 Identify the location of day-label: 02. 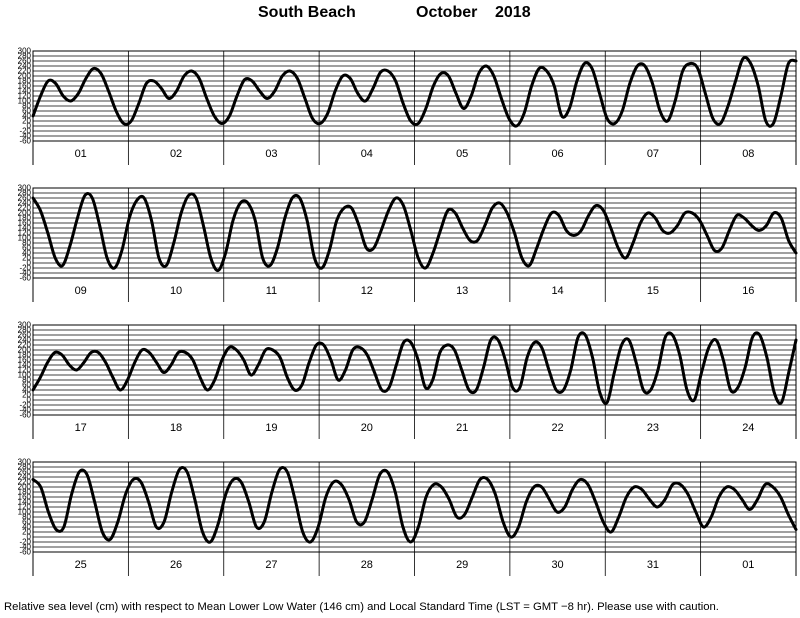
(176, 154).